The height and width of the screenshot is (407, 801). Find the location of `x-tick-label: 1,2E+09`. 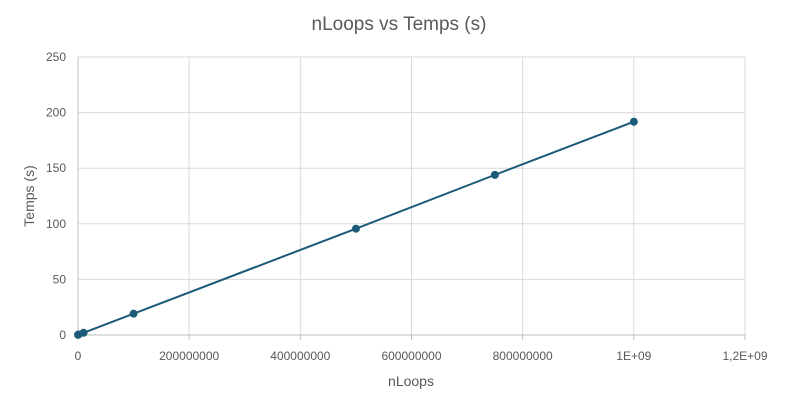

x-tick-label: 1,2E+09 is located at coordinates (744, 356).